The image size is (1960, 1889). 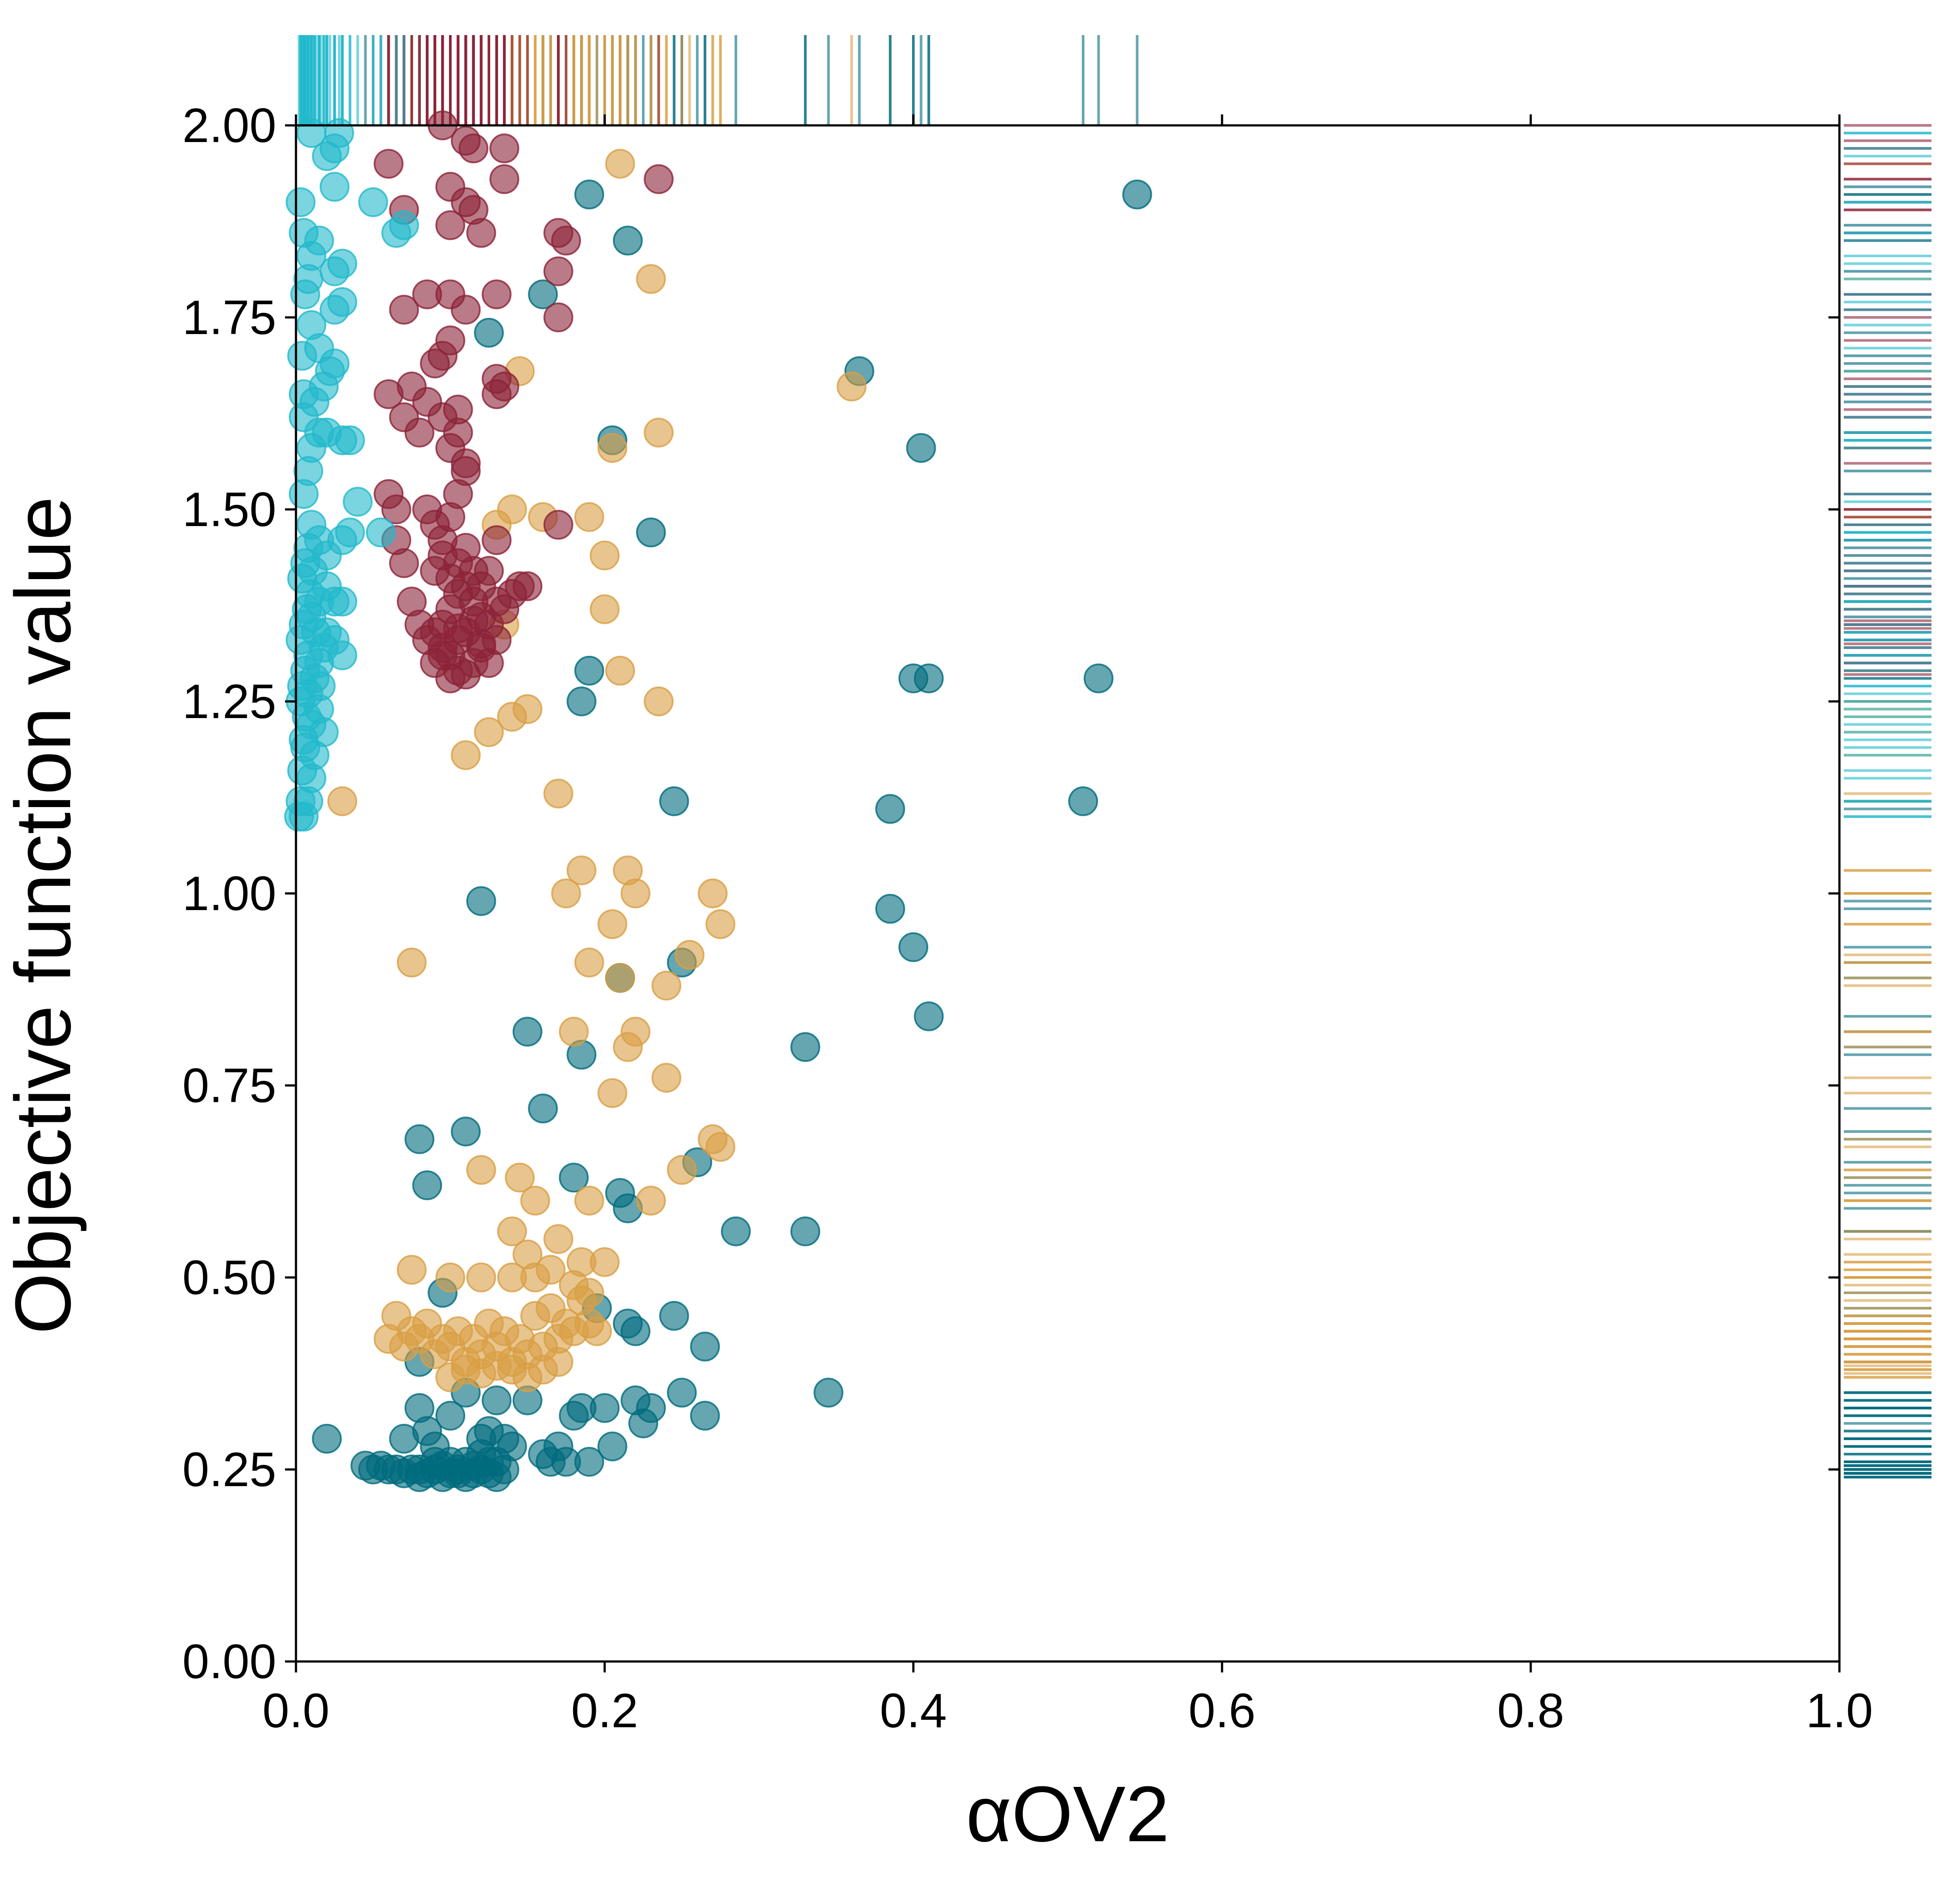 What do you see at coordinates (229, 318) in the screenshot?
I see `y-tick-label: 1.75` at bounding box center [229, 318].